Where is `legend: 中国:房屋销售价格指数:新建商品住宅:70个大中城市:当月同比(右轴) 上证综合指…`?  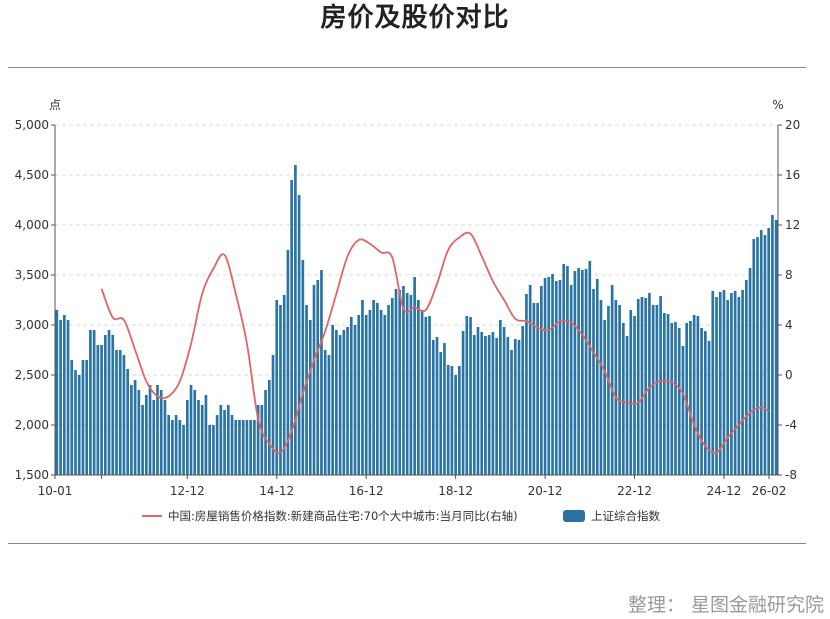
legend: 中国:房屋销售价格指数:新建商品住宅:70个大中城市:当月同比(右轴) 上证综合指… is located at coordinates (401, 516).